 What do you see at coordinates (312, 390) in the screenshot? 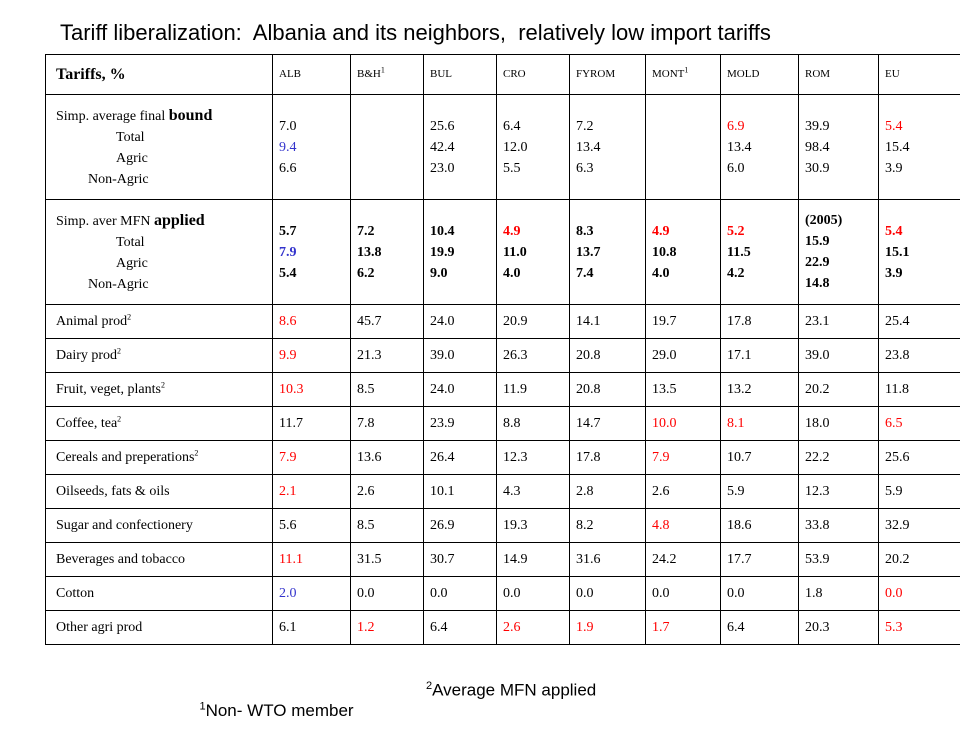
I see `table-cell: 10.3` at bounding box center [312, 390].